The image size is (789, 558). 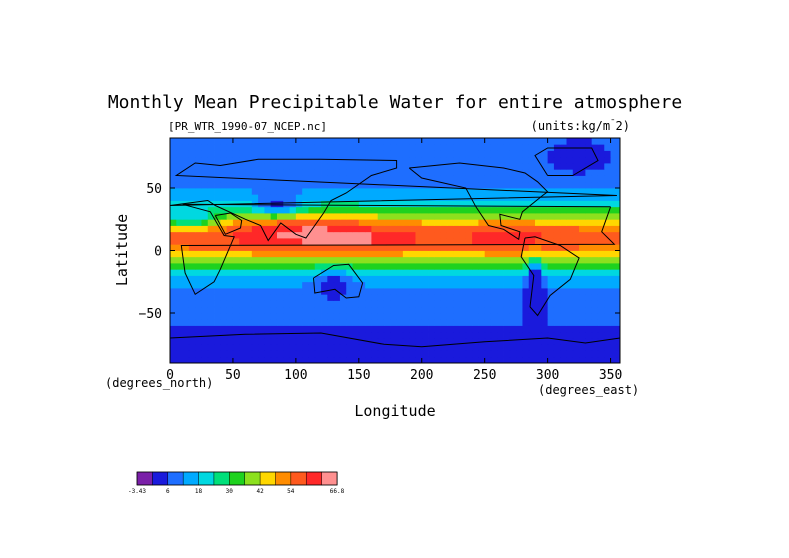 I want to click on x-tick-label: 50, so click(x=233, y=375).